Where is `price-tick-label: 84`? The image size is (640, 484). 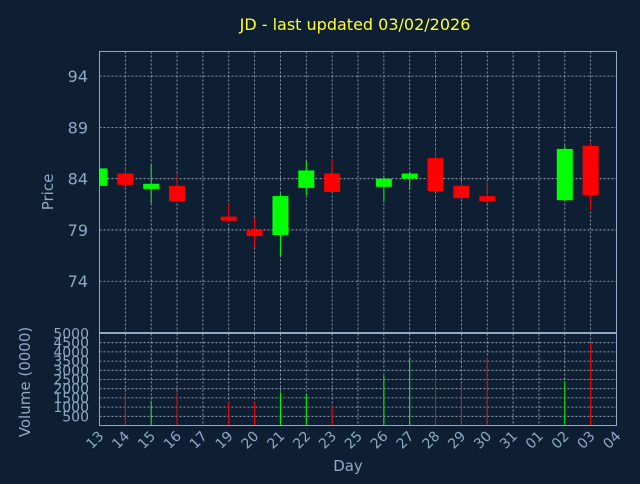
price-tick-label: 84 is located at coordinates (78, 179).